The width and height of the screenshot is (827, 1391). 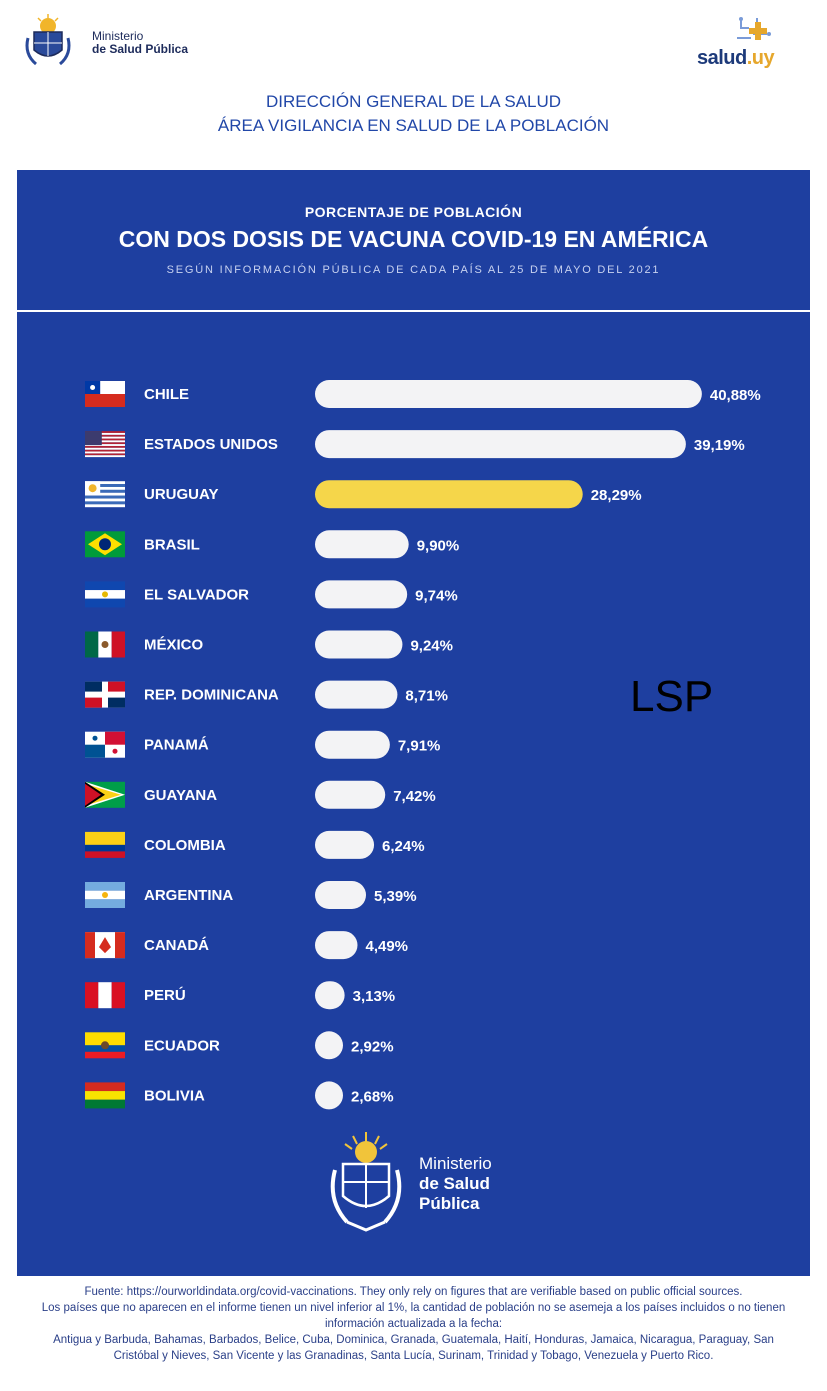 I want to click on bar-canada, so click(x=336, y=945).